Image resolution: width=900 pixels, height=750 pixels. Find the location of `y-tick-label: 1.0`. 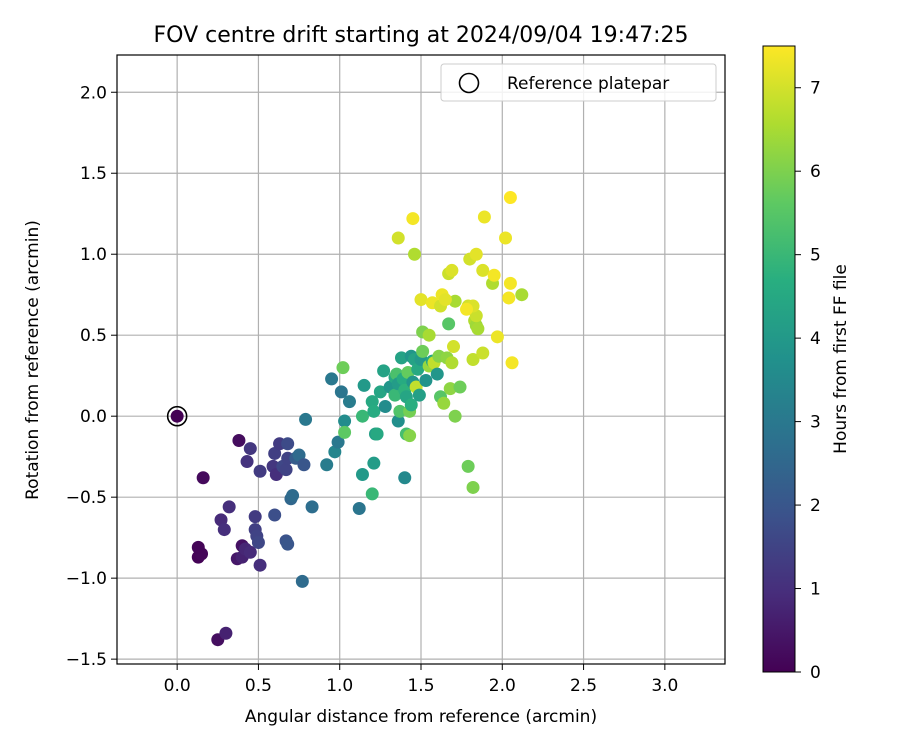

y-tick-label: 1.0 is located at coordinates (93, 255).